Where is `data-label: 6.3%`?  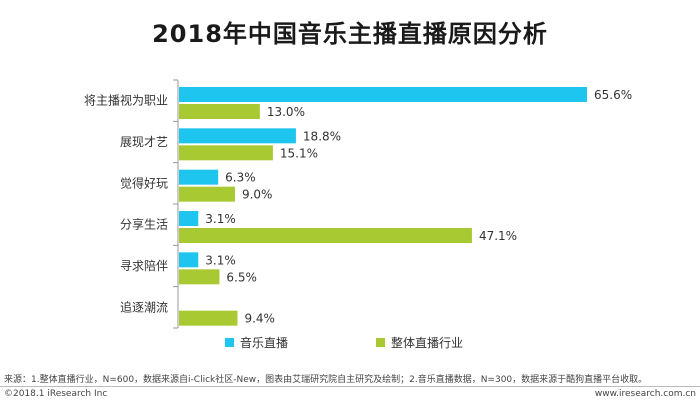 data-label: 6.3% is located at coordinates (240, 178).